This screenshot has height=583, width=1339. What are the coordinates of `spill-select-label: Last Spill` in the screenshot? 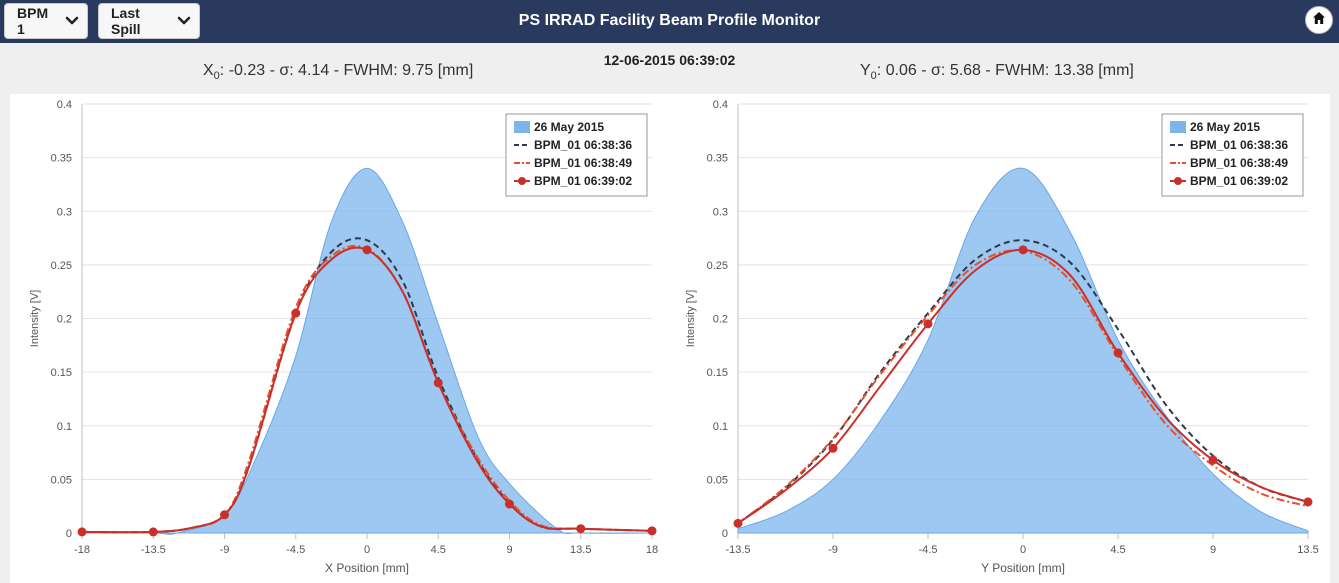 It's located at (126, 21).